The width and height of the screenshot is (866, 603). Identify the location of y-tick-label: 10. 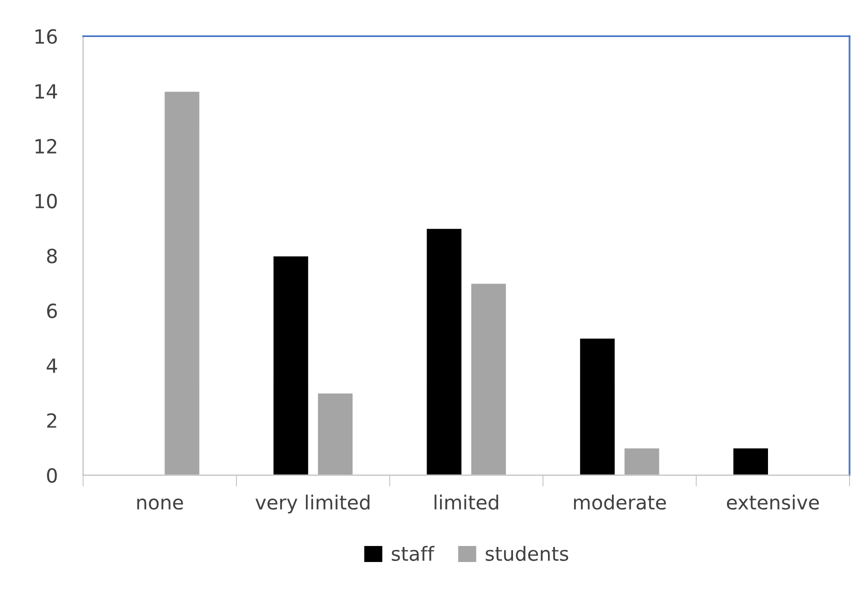
(46, 201).